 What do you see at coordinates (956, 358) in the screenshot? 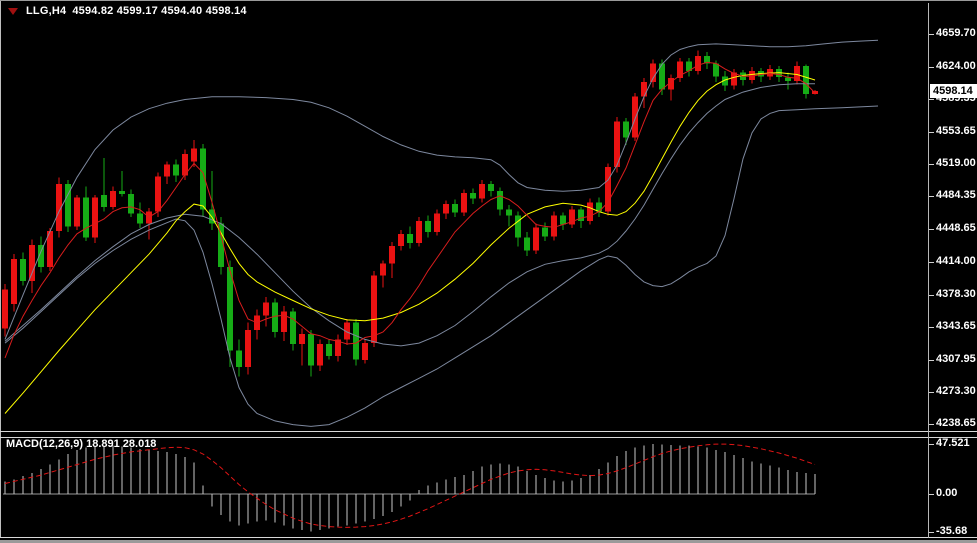
I see `price-axis-label: 4307.95` at bounding box center [956, 358].